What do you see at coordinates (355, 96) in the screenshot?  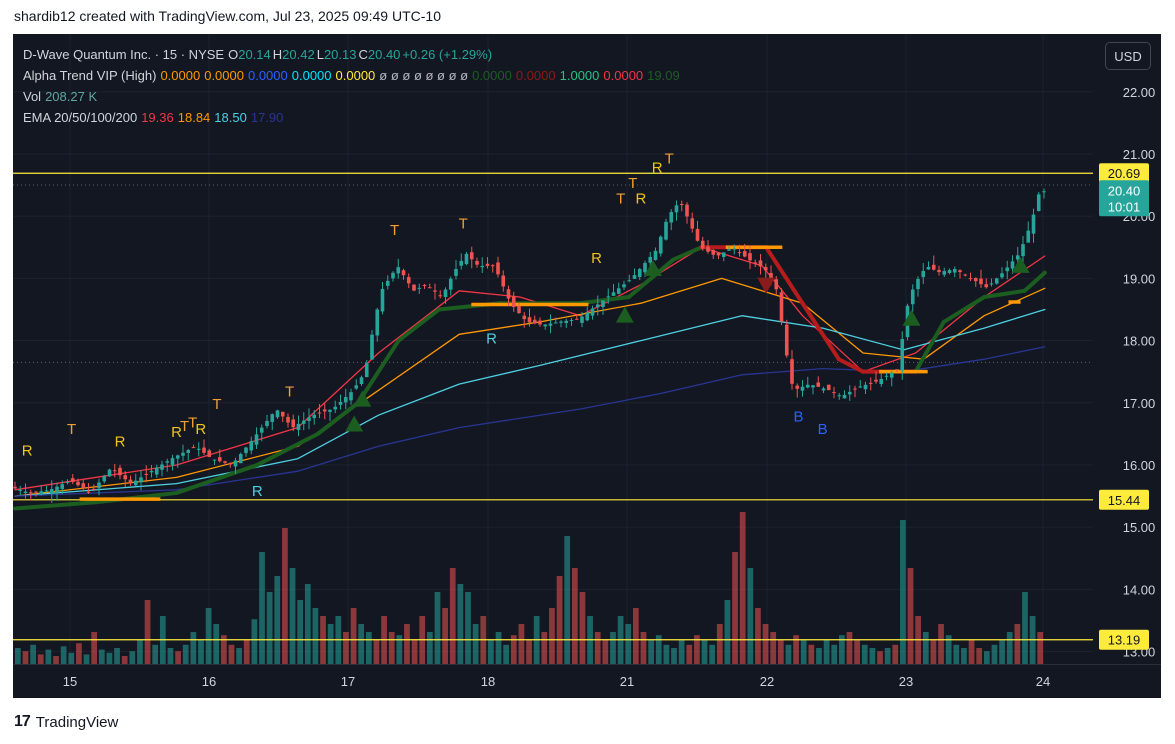 I see `legend-volume-row: Vol 208.27 K` at bounding box center [355, 96].